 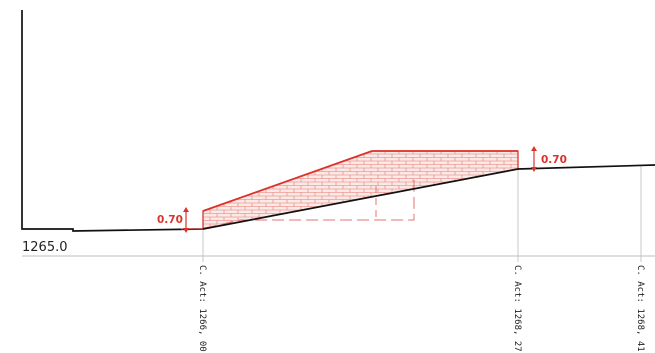 I want to click on station-label: C. Act: 1268, 41, so click(x=640, y=308).